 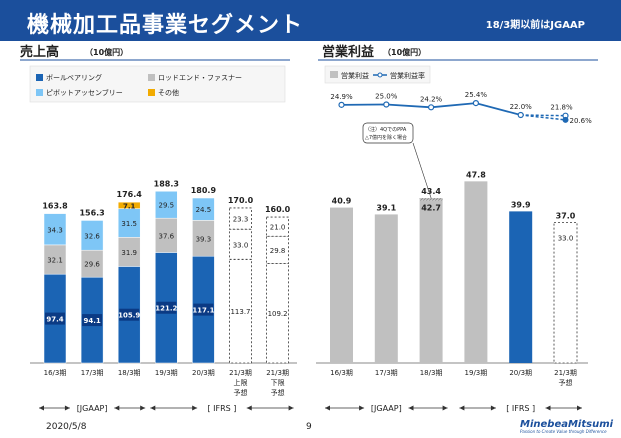 I want to click on profit-category-label: 18/3期, so click(x=431, y=373).